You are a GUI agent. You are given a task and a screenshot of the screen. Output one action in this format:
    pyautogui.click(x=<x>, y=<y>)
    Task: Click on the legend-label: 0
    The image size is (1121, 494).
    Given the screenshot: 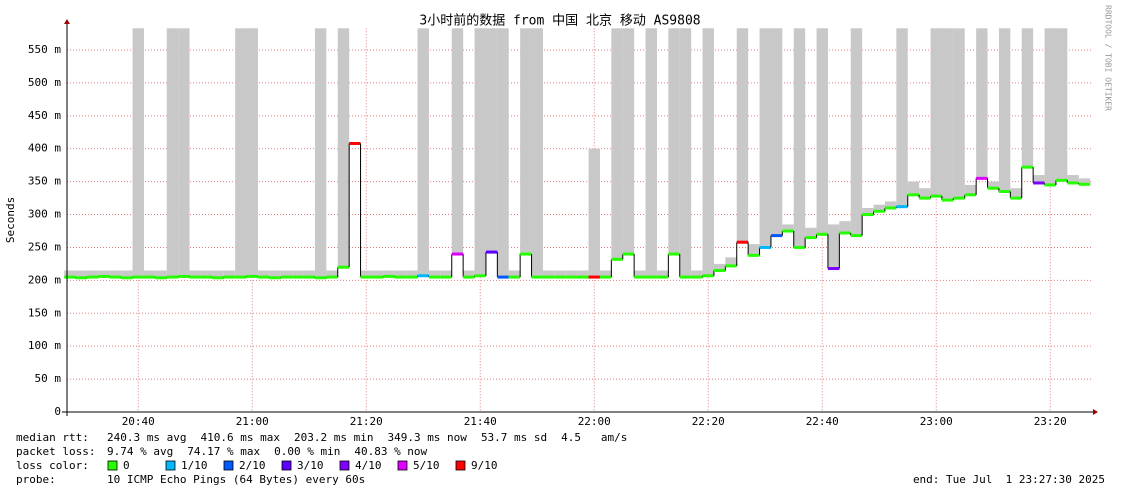 What is the action you would take?
    pyautogui.click(x=126, y=465)
    